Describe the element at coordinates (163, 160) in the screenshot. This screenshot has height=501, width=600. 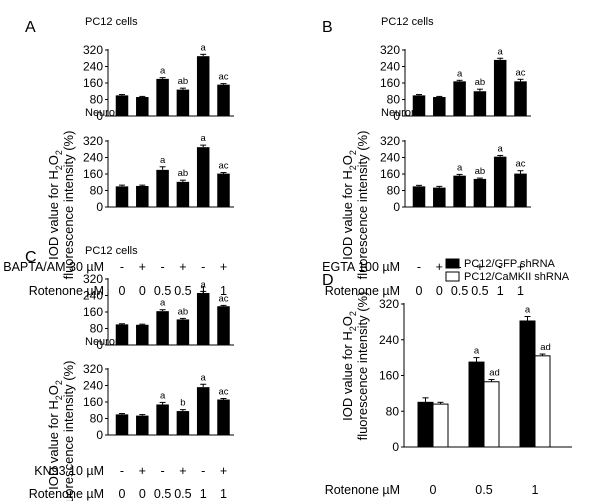
I see `chart-a2-annotation: a` at that location.